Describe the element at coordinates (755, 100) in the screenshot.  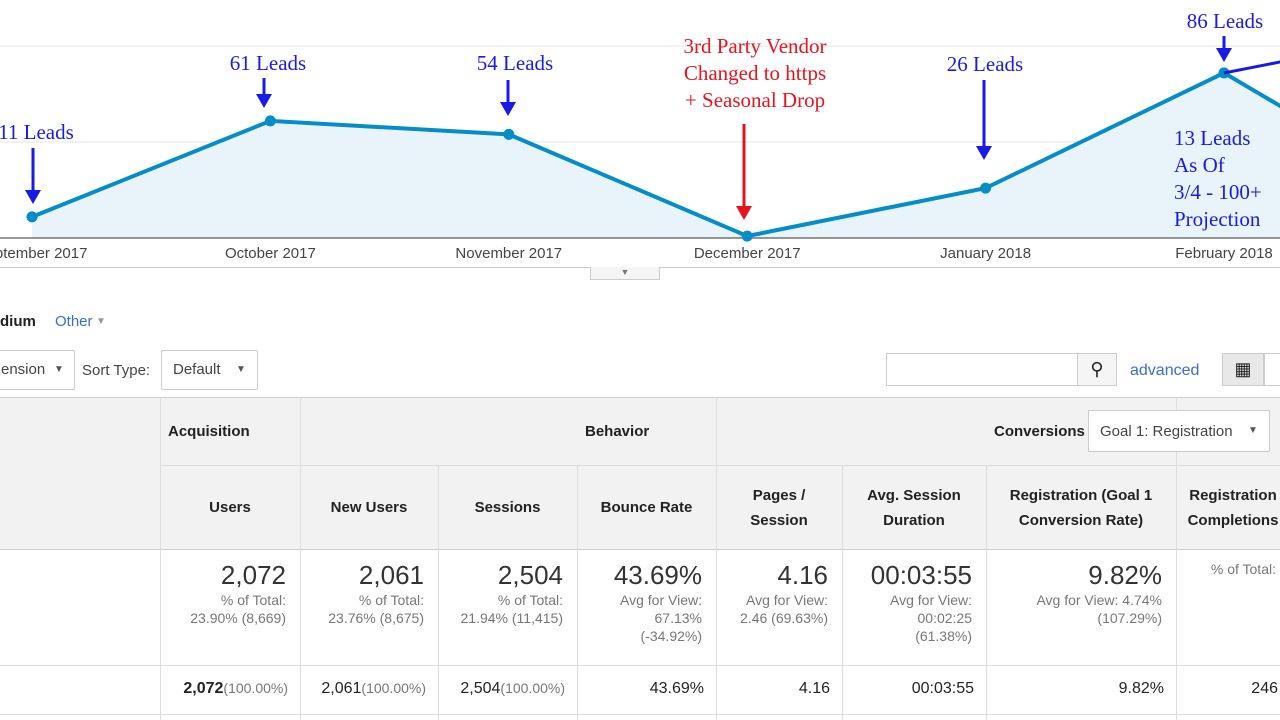
I see `annotation: + Seasonal Drop` at that location.